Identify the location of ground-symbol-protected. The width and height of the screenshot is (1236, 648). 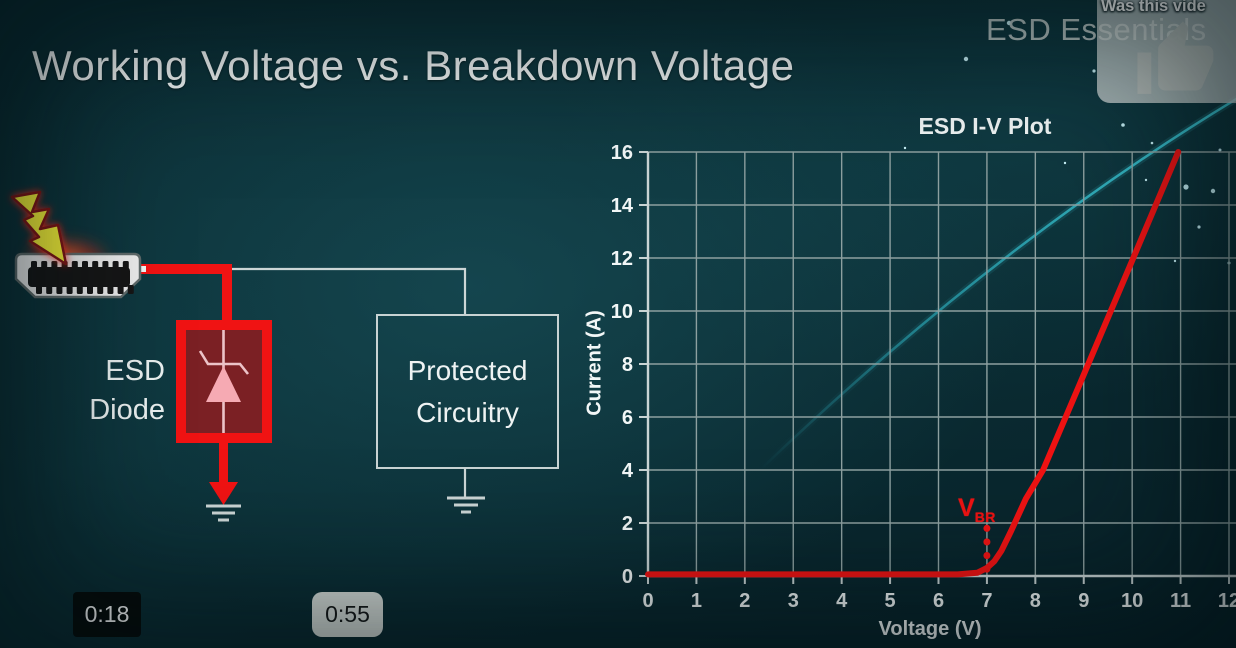
(466, 491).